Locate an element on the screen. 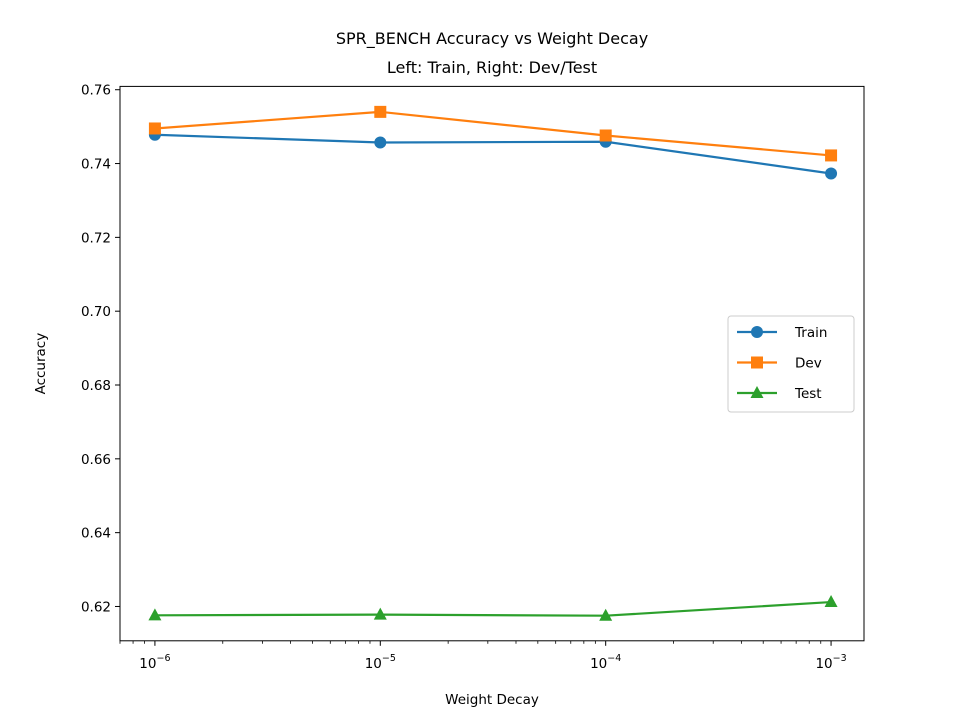 This screenshot has height=720, width=960. x-tick-label: 10⁻⁵ is located at coordinates (380, 662).